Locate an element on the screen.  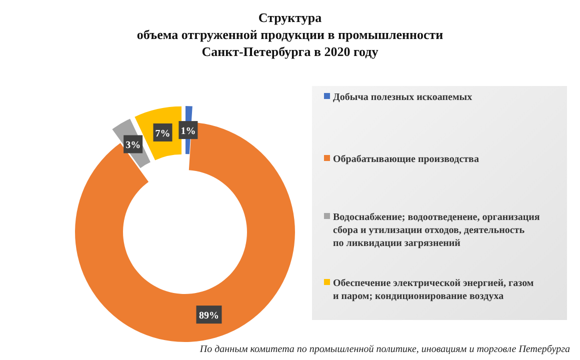
legend-label: Обеспечение электрической энергией, газом и паром; кондиционирование воздуха is located at coordinates (433, 290).